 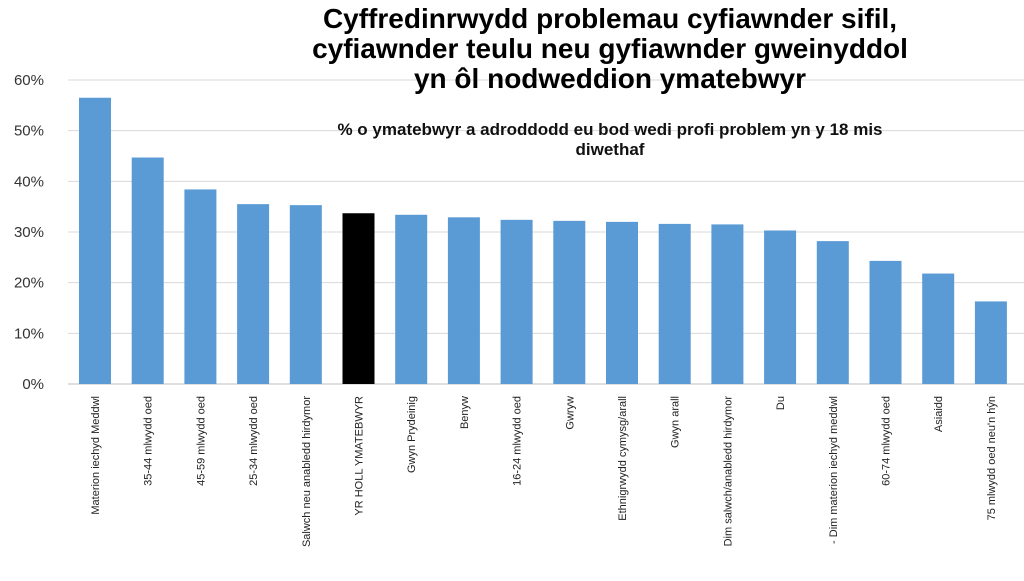 What do you see at coordinates (29, 181) in the screenshot?
I see `y-tick-label: 40%` at bounding box center [29, 181].